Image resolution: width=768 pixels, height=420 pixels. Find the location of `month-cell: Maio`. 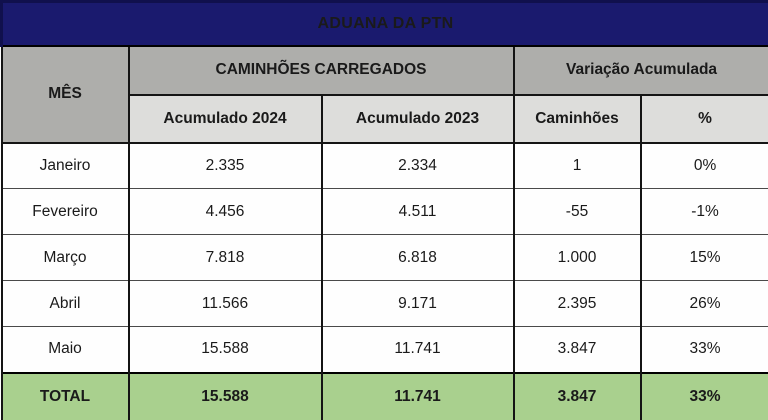

month-cell: Maio is located at coordinates (65, 349).